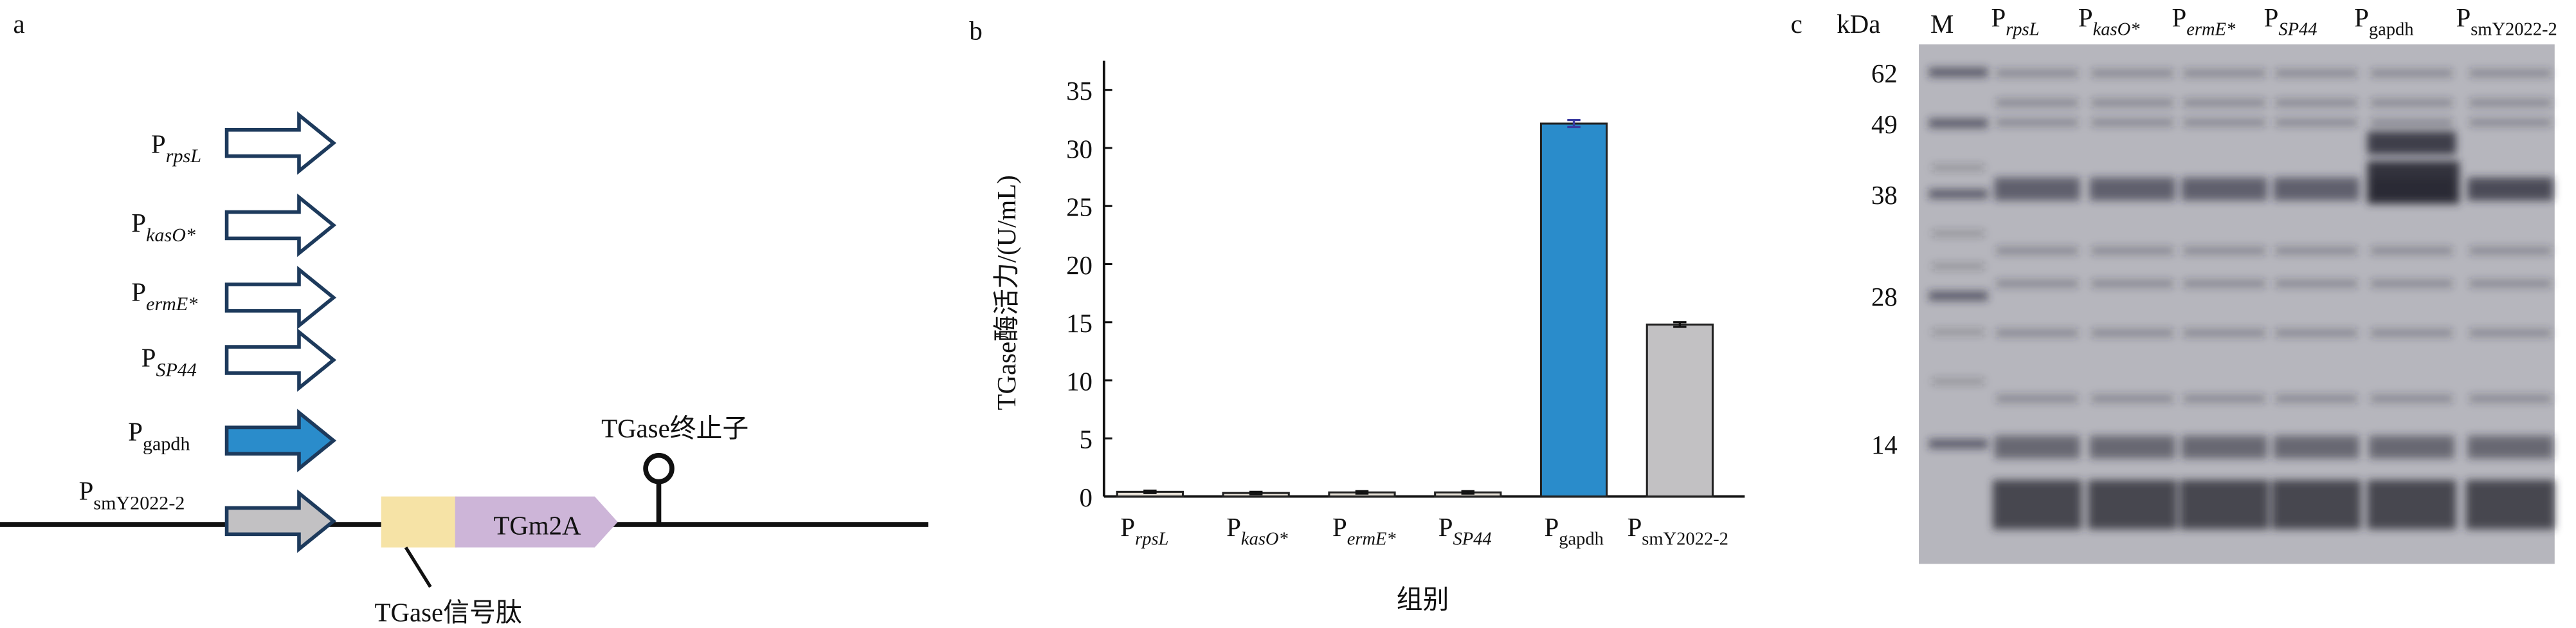 This screenshot has height=628, width=2576. I want to click on label-sub: gapdh, so click(166, 443).